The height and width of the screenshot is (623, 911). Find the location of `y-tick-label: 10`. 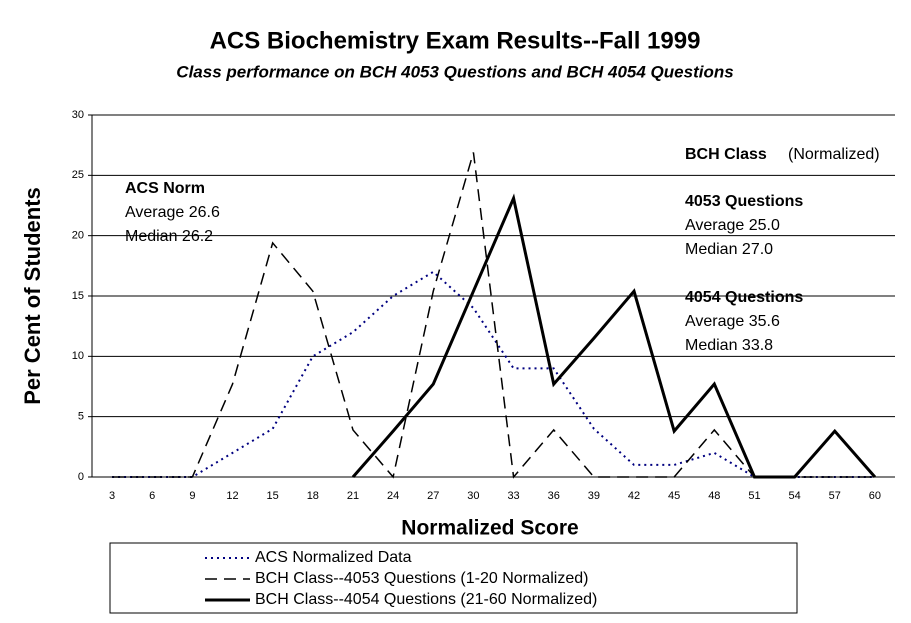

y-tick-label: 10 is located at coordinates (78, 356).